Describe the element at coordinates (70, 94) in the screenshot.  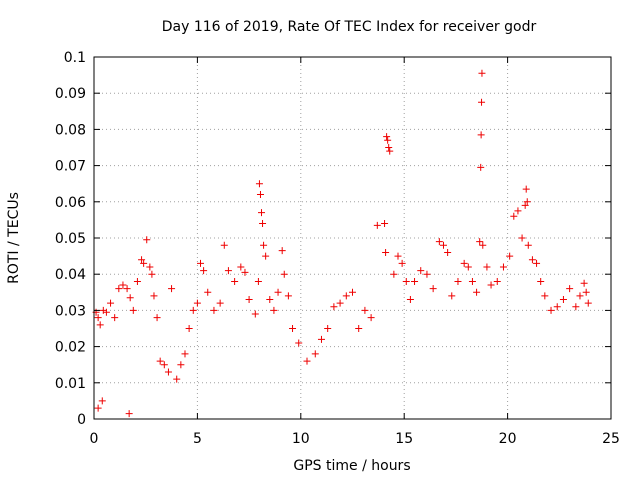
I see `y-tick-label: 0.09` at that location.